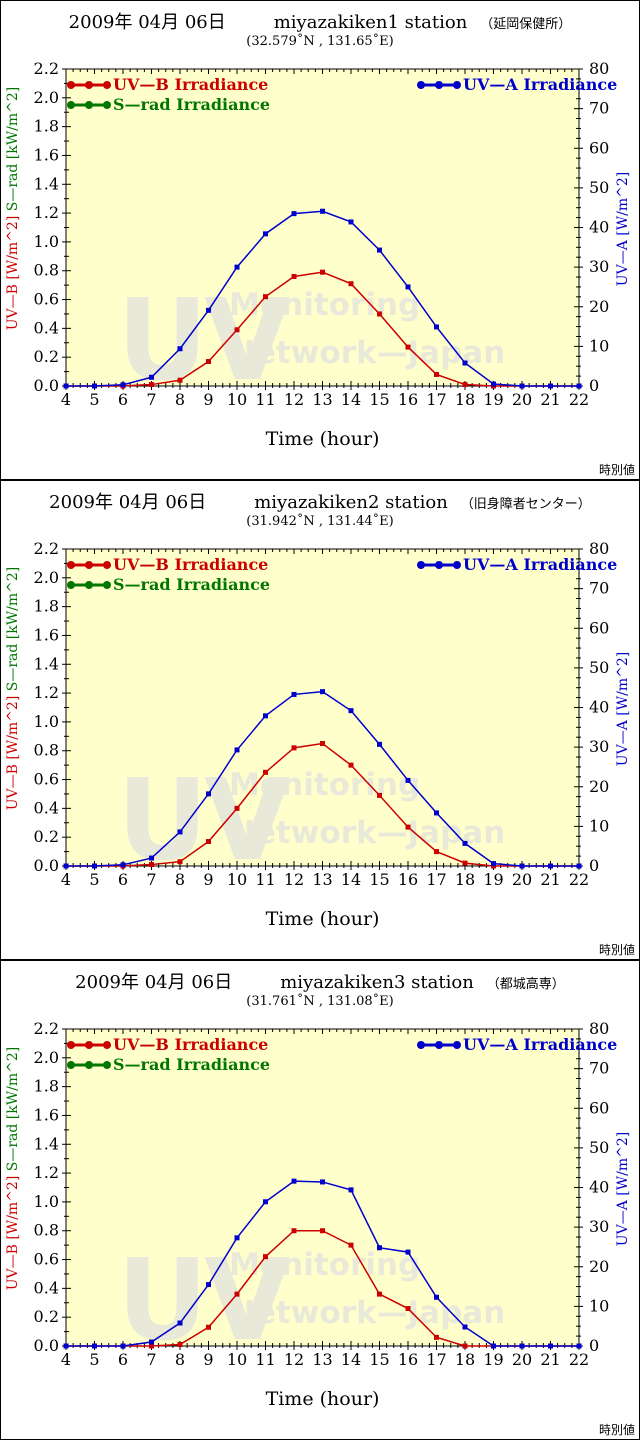 The image size is (640, 1440). Describe the element at coordinates (323, 439) in the screenshot. I see `x-axis-title: Time (hour)` at that location.